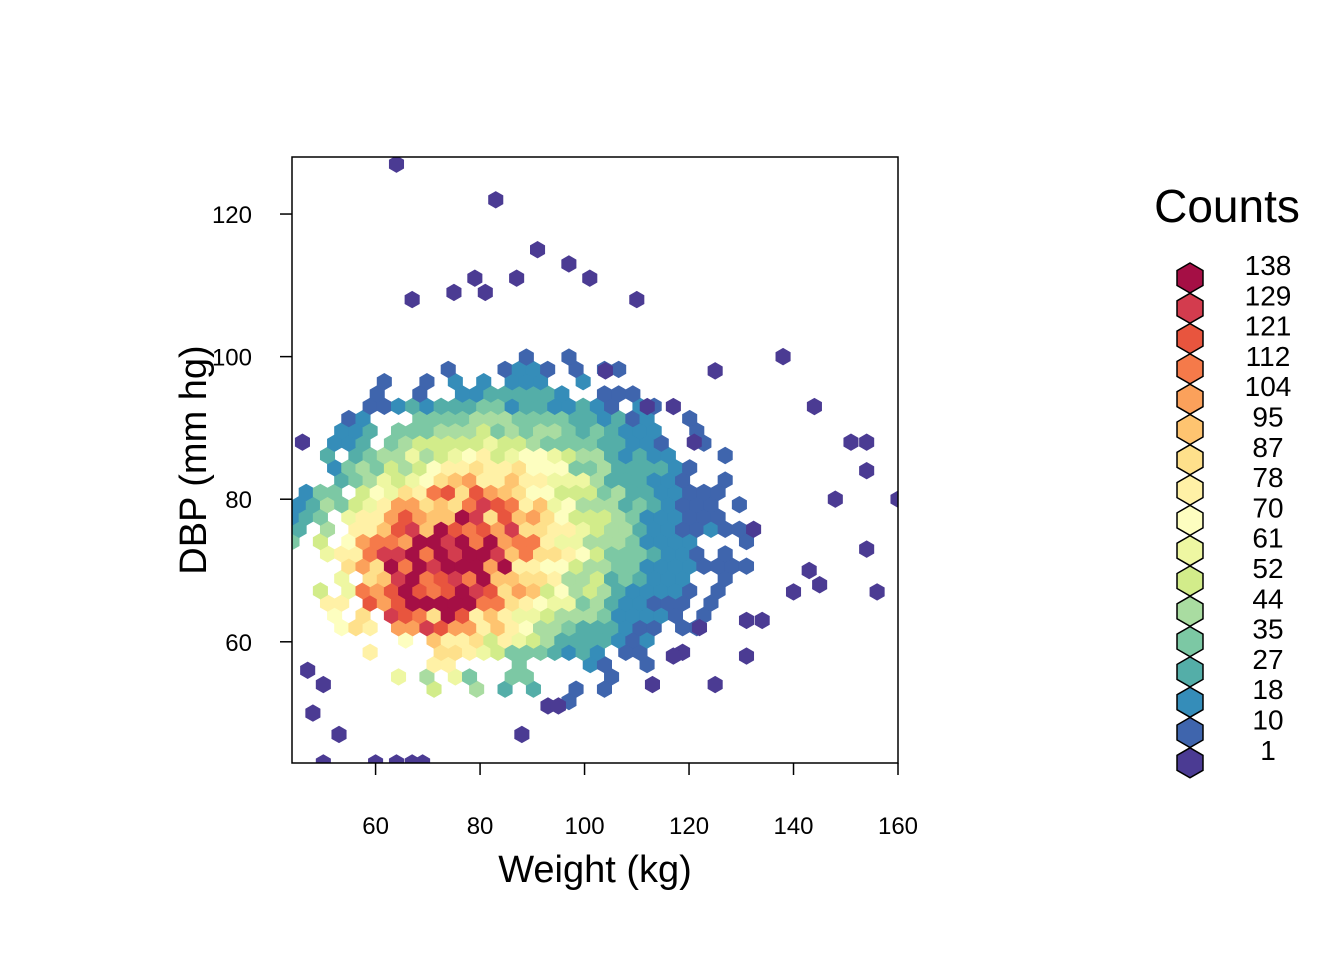  Describe the element at coordinates (595, 870) in the screenshot. I see `x-axis-title: Weight (kg)` at that location.